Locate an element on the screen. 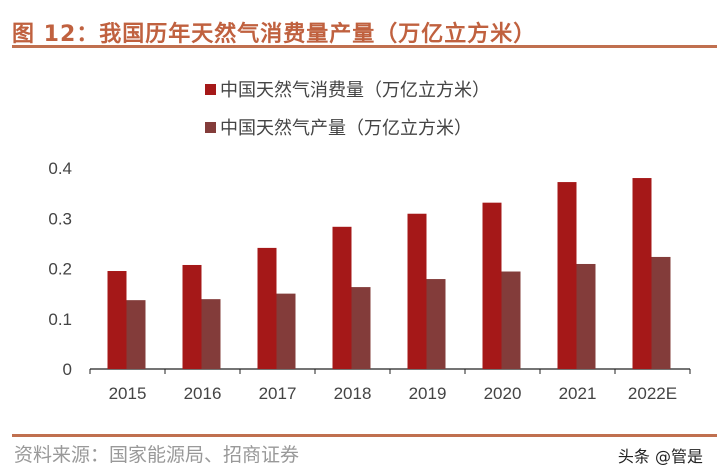 This screenshot has width=717, height=473. x-tick-label: 2015 is located at coordinates (128, 393).